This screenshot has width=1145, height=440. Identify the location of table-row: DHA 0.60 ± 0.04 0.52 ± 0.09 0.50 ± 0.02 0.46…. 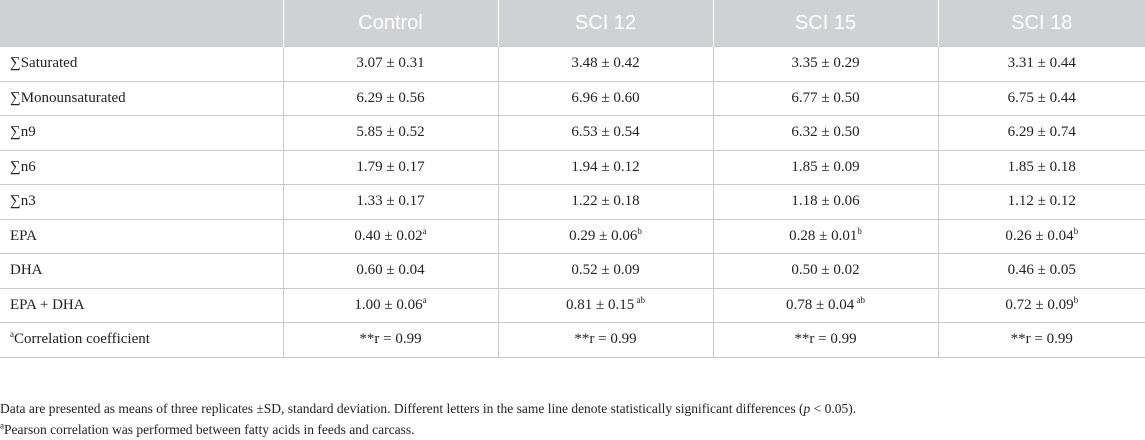
(572, 270).